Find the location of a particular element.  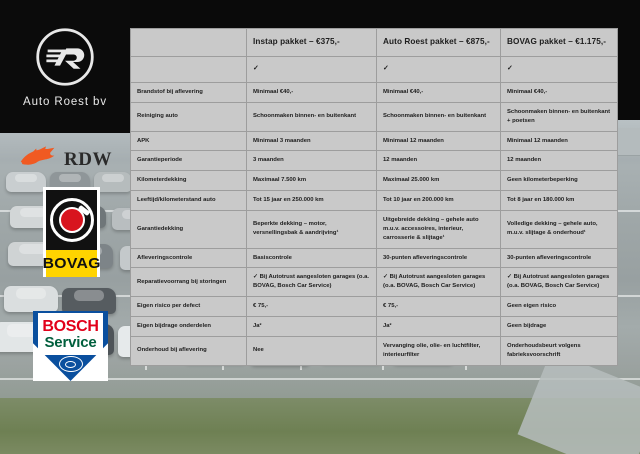

cell-bovag: Geen eigen risico is located at coordinates (559, 307).